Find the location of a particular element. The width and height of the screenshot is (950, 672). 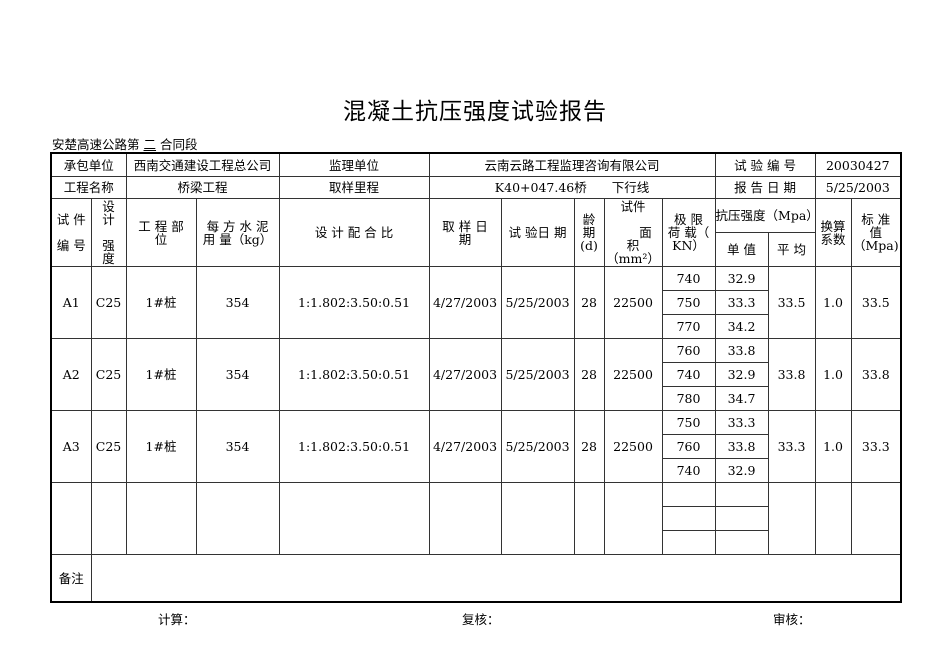

cell-no: A2 is located at coordinates (71, 374).